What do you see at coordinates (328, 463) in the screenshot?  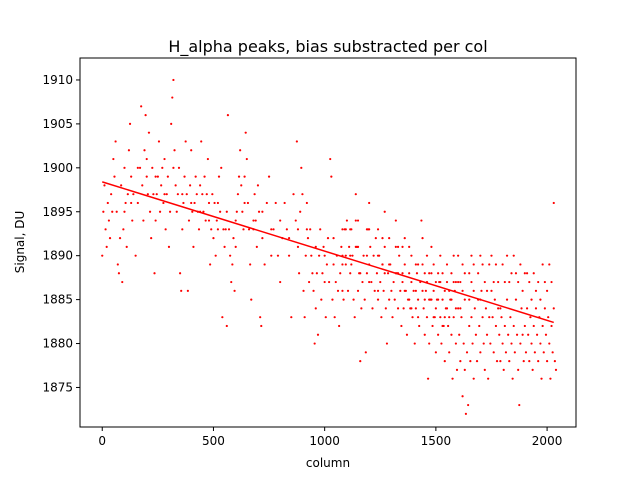 I see `x-axis-label: column` at bounding box center [328, 463].